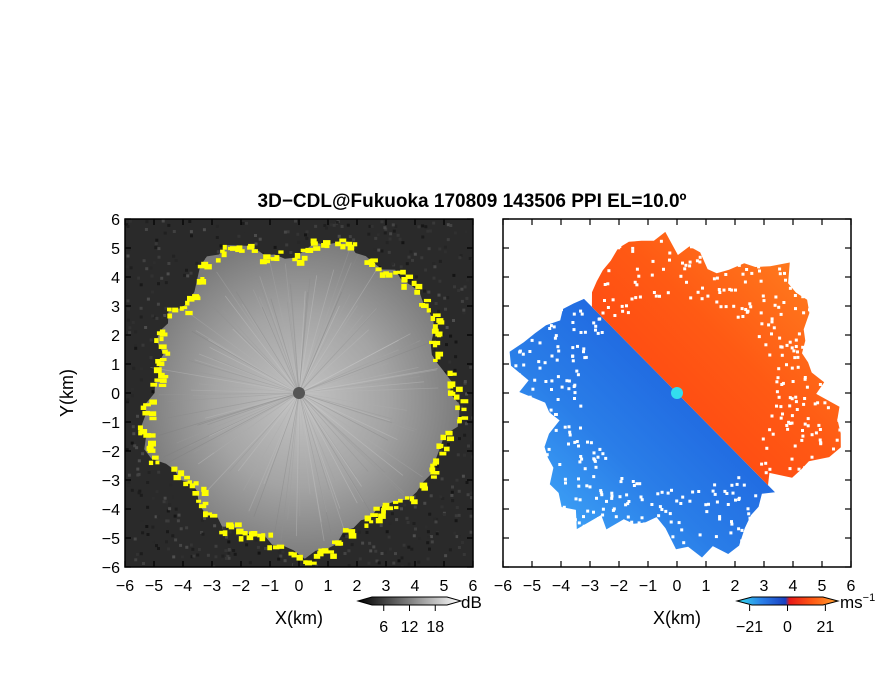 Image resolution: width=880 pixels, height=685 pixels. Describe the element at coordinates (648, 586) in the screenshot. I see `x-tick-label: −1` at that location.